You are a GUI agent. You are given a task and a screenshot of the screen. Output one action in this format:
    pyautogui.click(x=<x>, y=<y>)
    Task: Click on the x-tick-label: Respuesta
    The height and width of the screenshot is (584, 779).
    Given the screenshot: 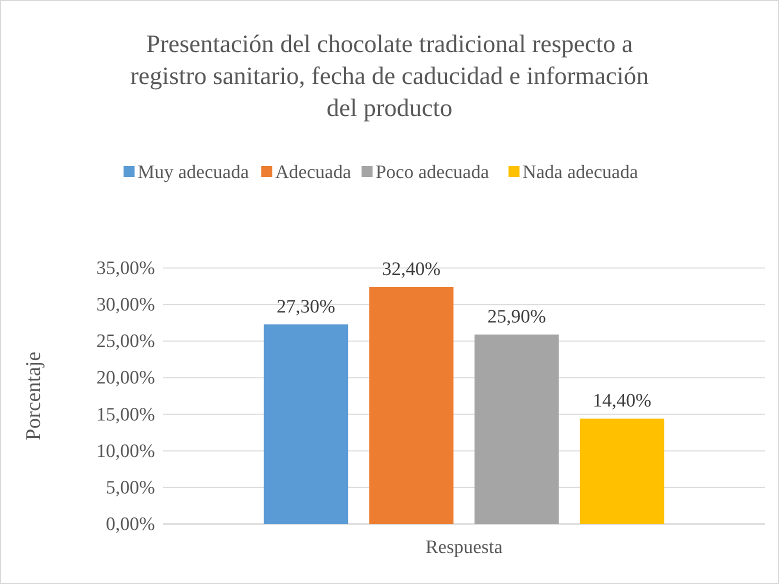 What is the action you would take?
    pyautogui.click(x=464, y=547)
    